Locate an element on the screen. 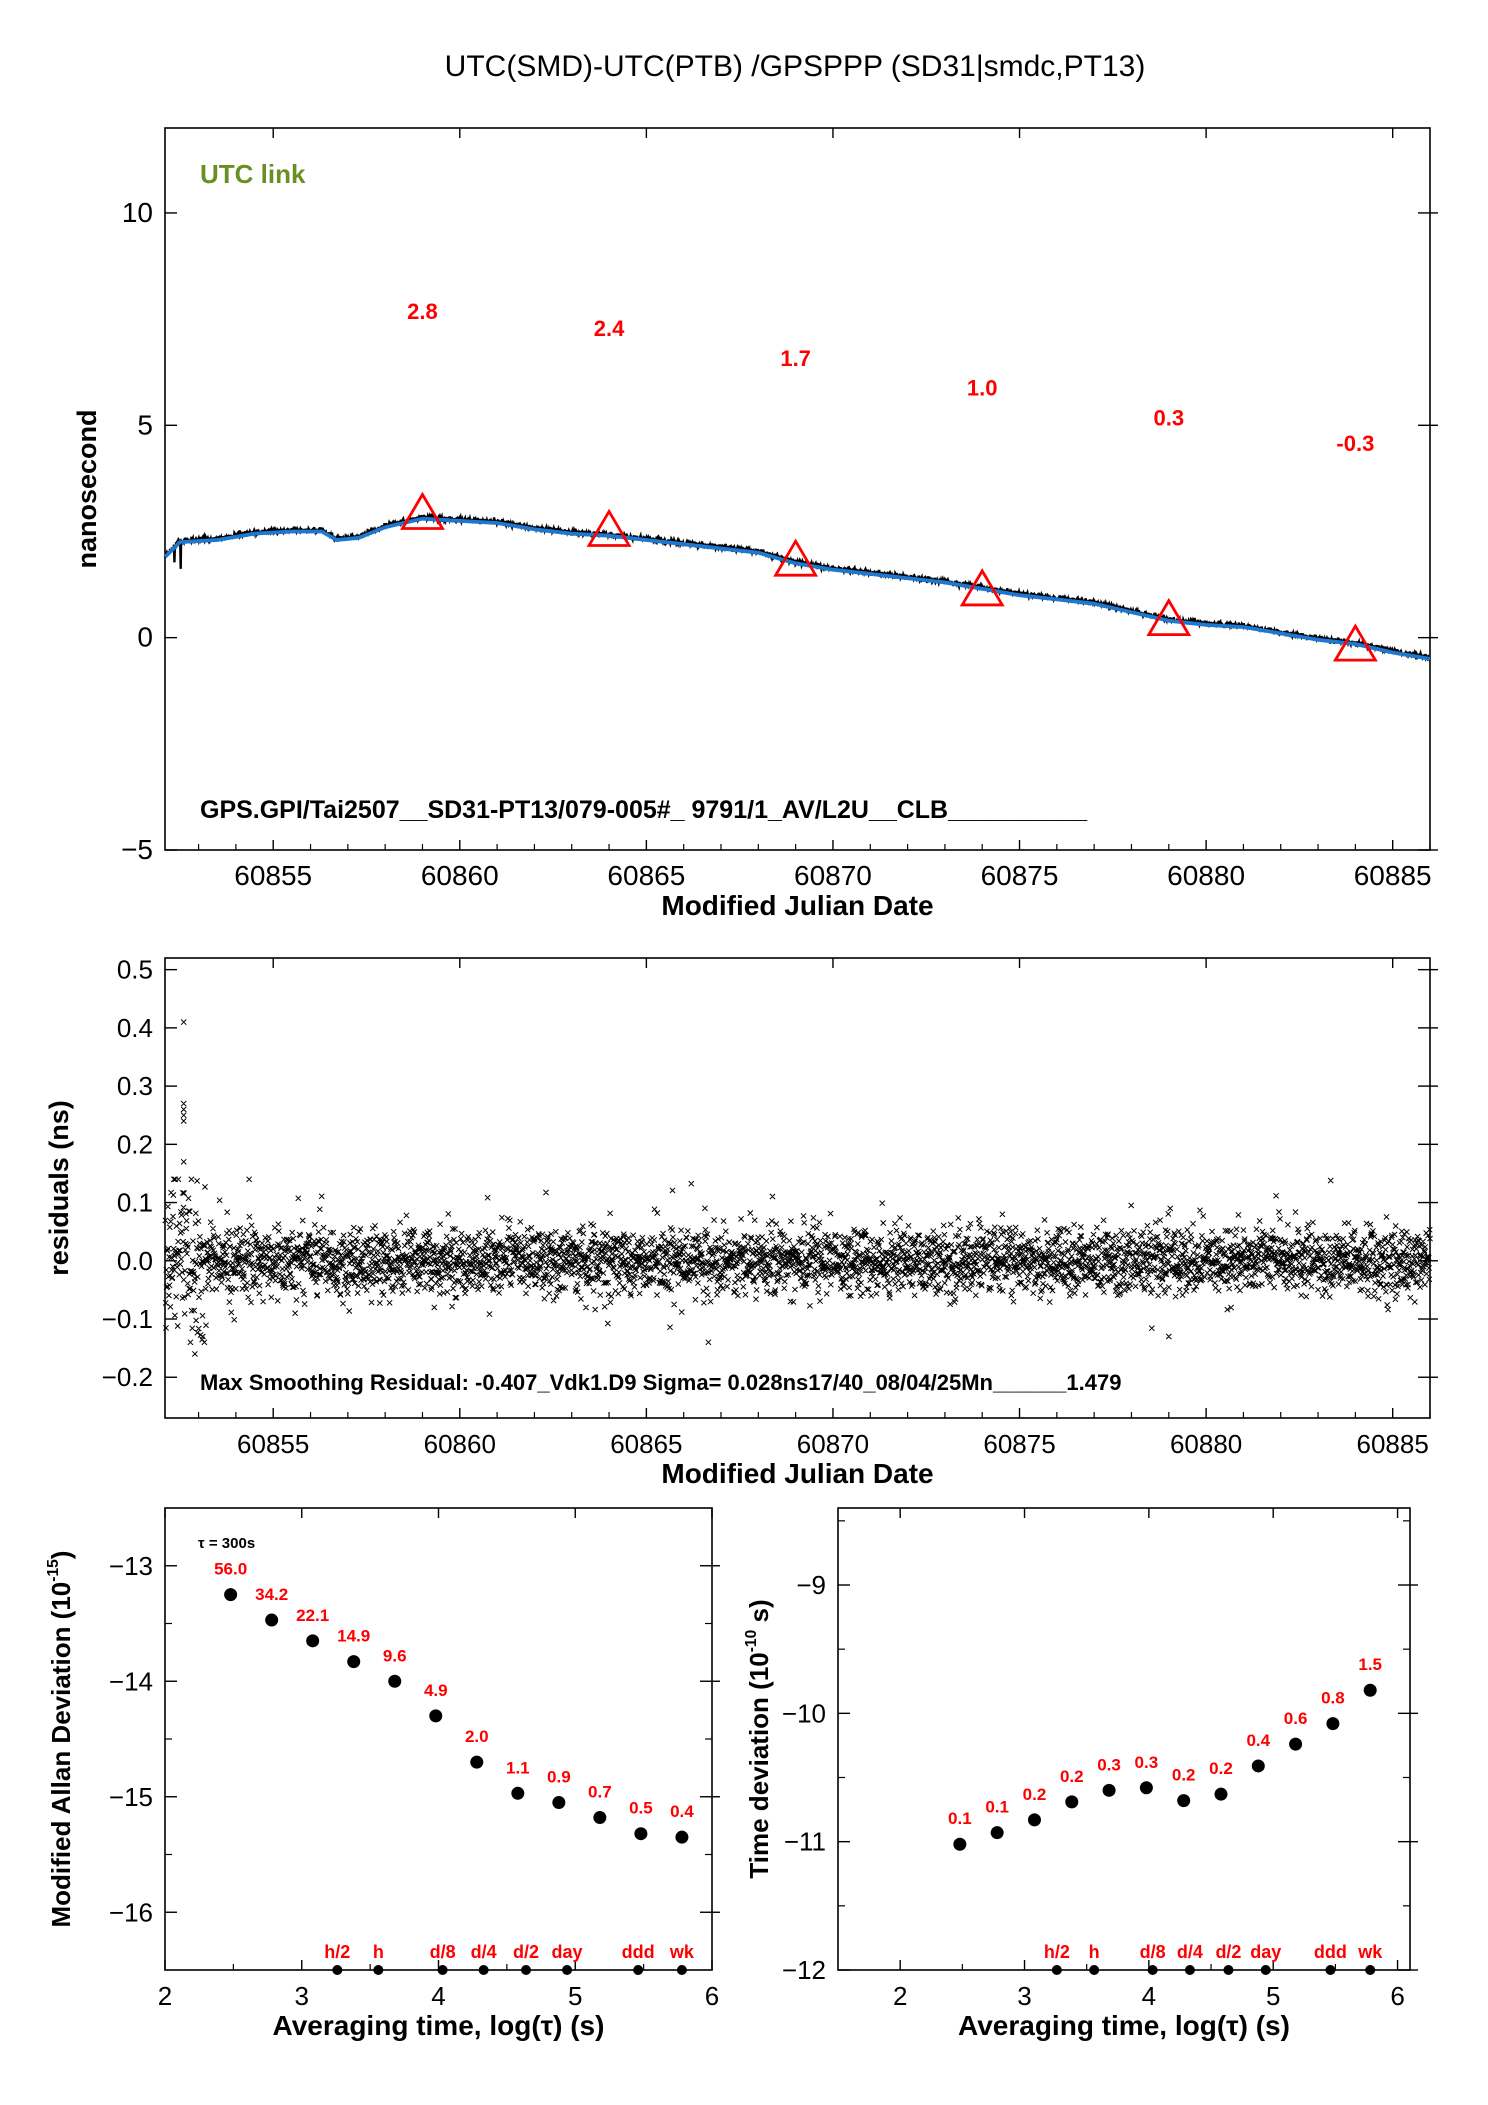 This screenshot has width=1488, height=2105. point-label: 22.1 is located at coordinates (312, 1615).